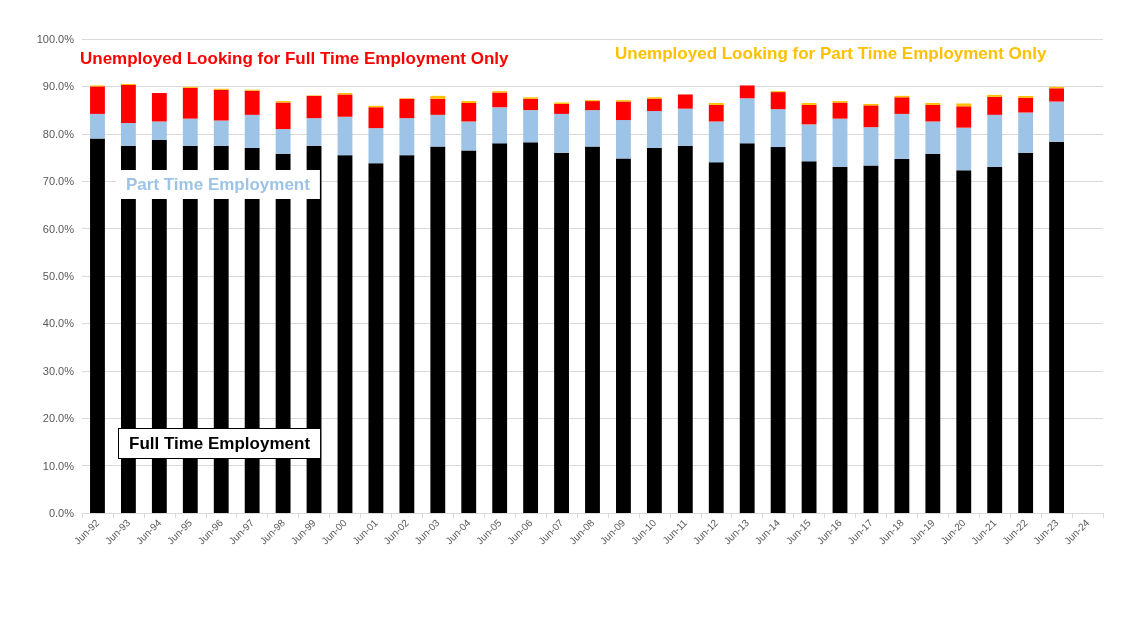 This screenshot has height=617, width=1128. What do you see at coordinates (58, 133) in the screenshot?
I see `y-tick-label: 80.0%` at bounding box center [58, 133].